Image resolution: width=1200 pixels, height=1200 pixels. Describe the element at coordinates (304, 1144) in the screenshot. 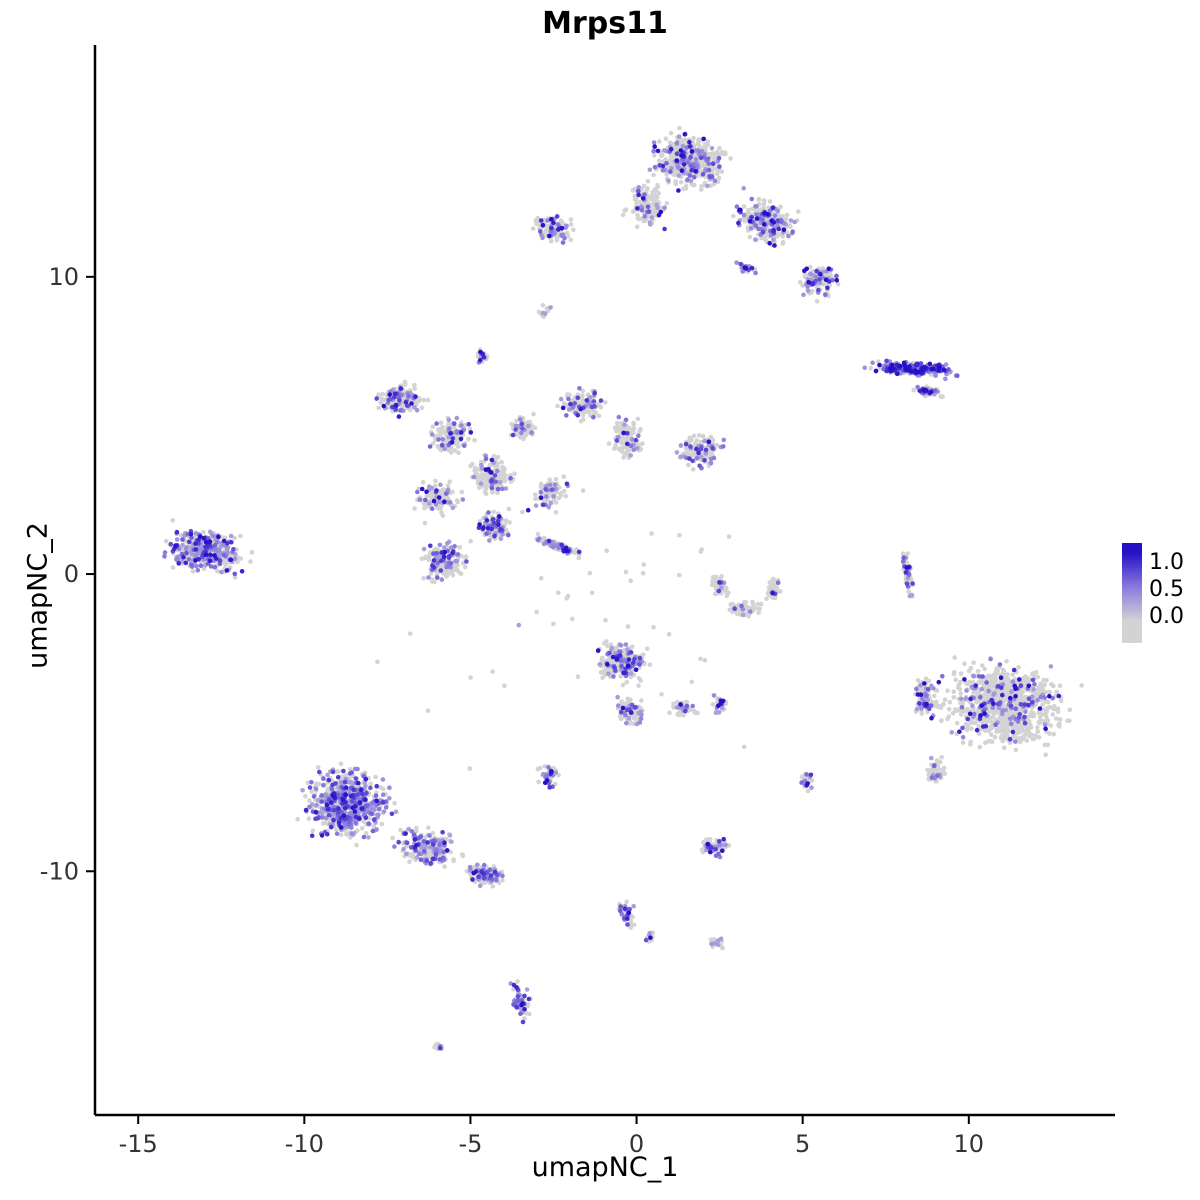

I see `x-tick-label: -10` at that location.